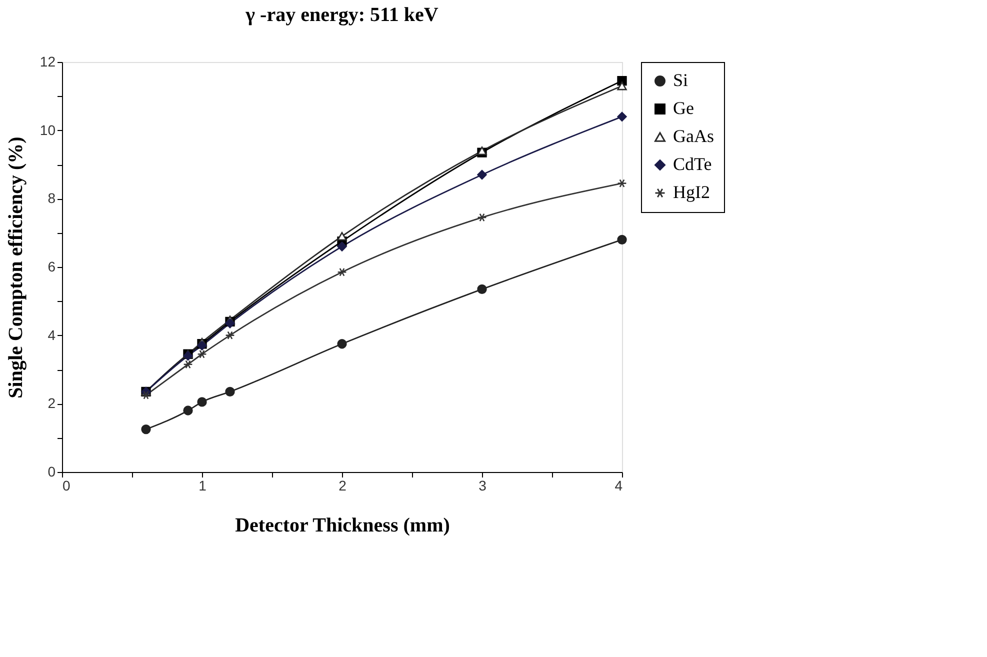 Image resolution: width=987 pixels, height=657 pixels. Describe the element at coordinates (618, 486) in the screenshot. I see `x-tick-label: 4` at that location.